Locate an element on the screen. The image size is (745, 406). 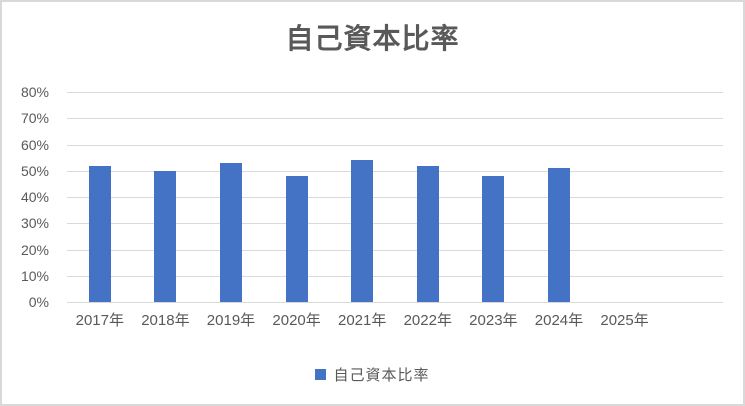
x-tick-label-2017年: 2017年 is located at coordinates (99, 320).